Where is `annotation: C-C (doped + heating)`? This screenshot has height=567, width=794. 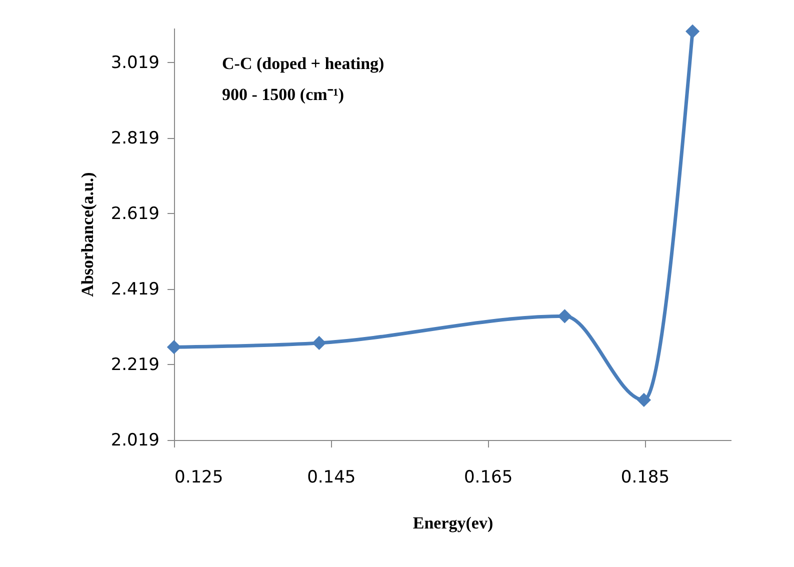
annotation: C-C (doped + heating) is located at coordinates (303, 63).